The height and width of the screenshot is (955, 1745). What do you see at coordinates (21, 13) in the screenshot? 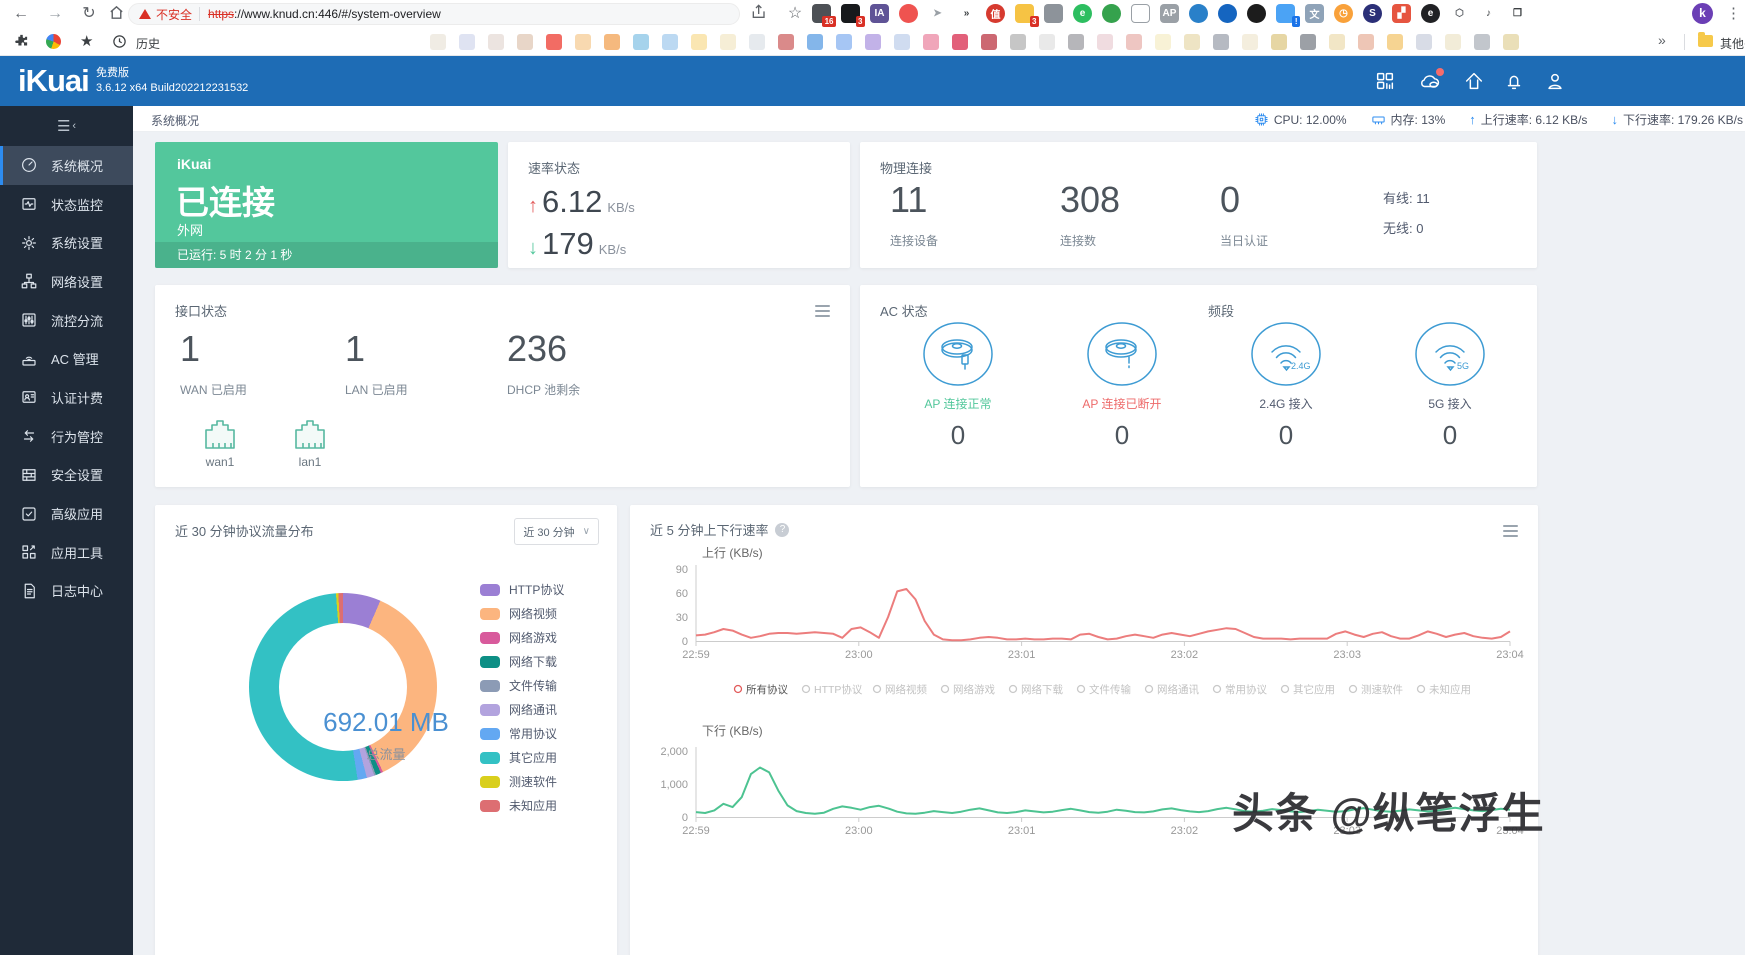
I see `back-button: ←` at bounding box center [21, 13].